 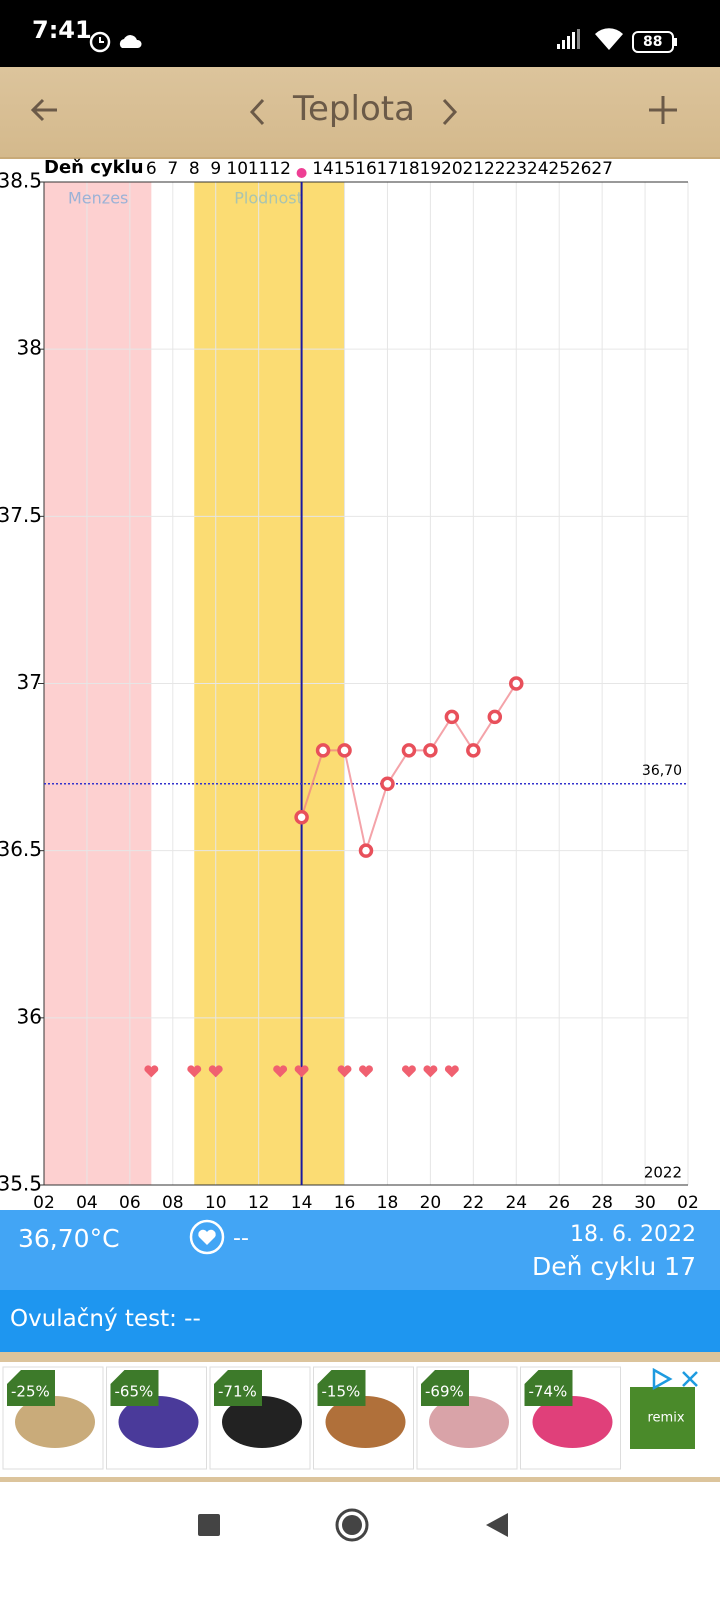 What do you see at coordinates (516, 1201) in the screenshot?
I see `x-tick-label: 24` at bounding box center [516, 1201].